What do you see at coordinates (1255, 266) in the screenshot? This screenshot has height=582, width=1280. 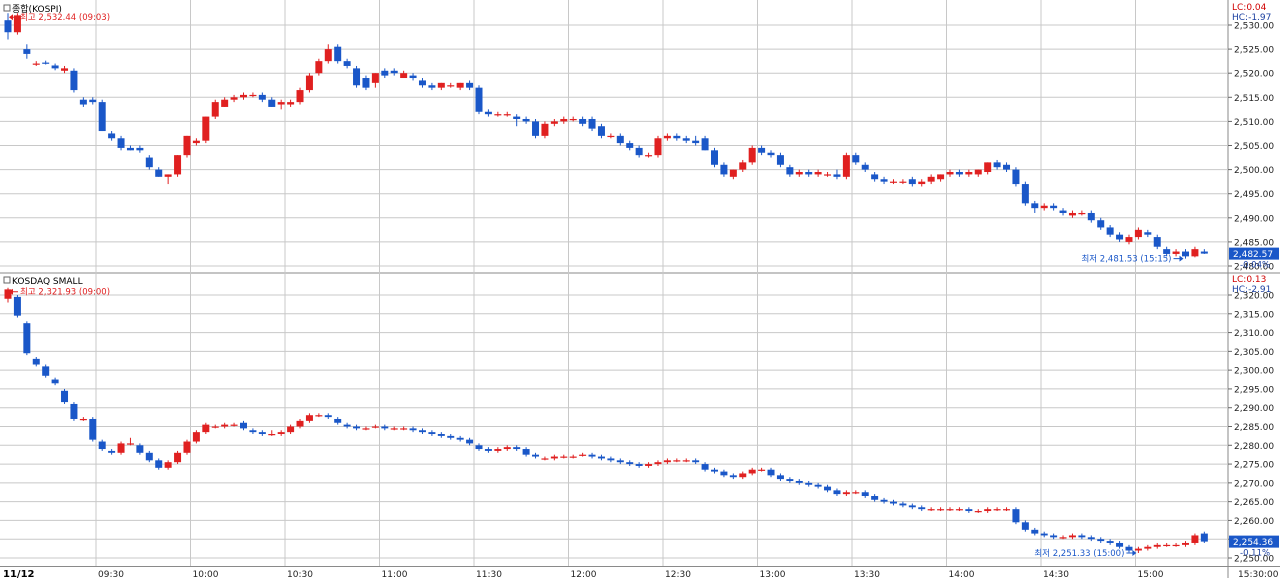 I see `last-change-label: -0.04%` at bounding box center [1255, 266].